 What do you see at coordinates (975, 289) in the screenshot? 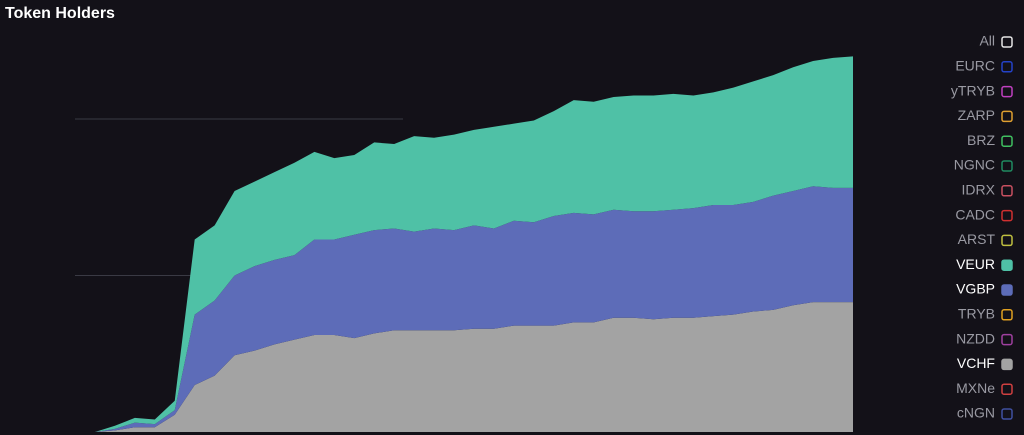
I see `legend-label: VGBP` at bounding box center [975, 289].